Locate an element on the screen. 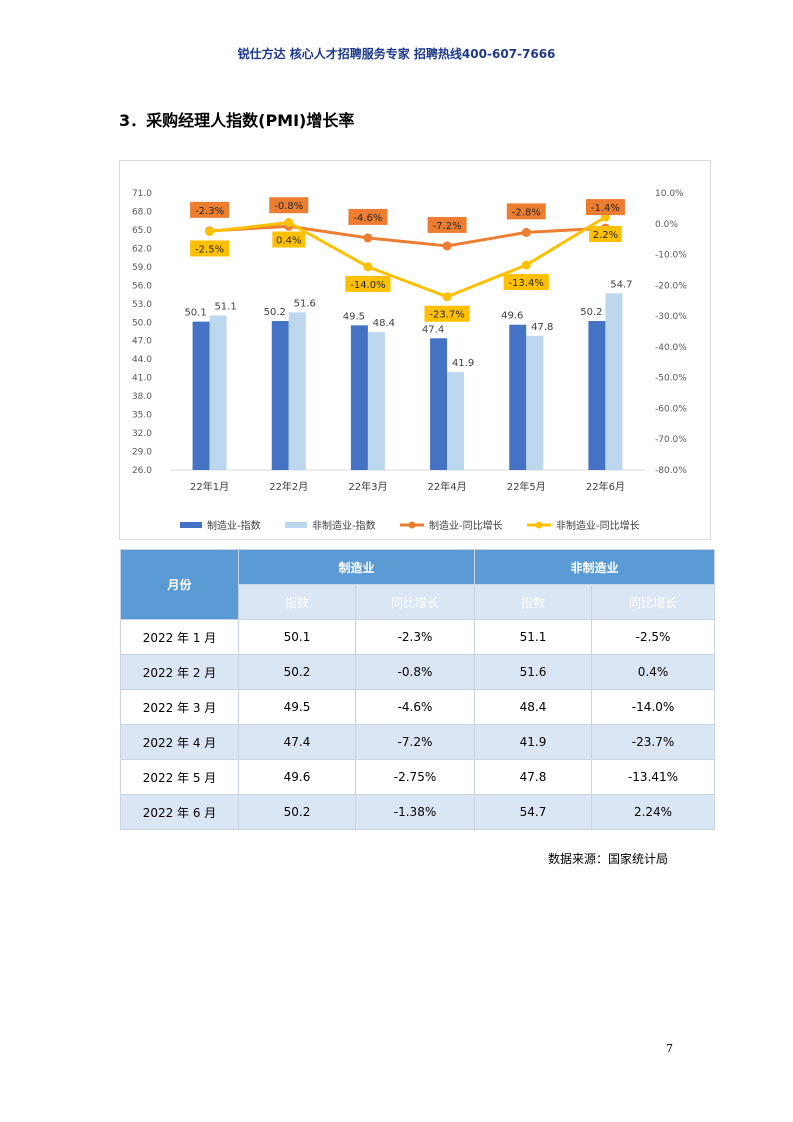 The image size is (793, 1122). table-cell: -2.75% is located at coordinates (415, 777).